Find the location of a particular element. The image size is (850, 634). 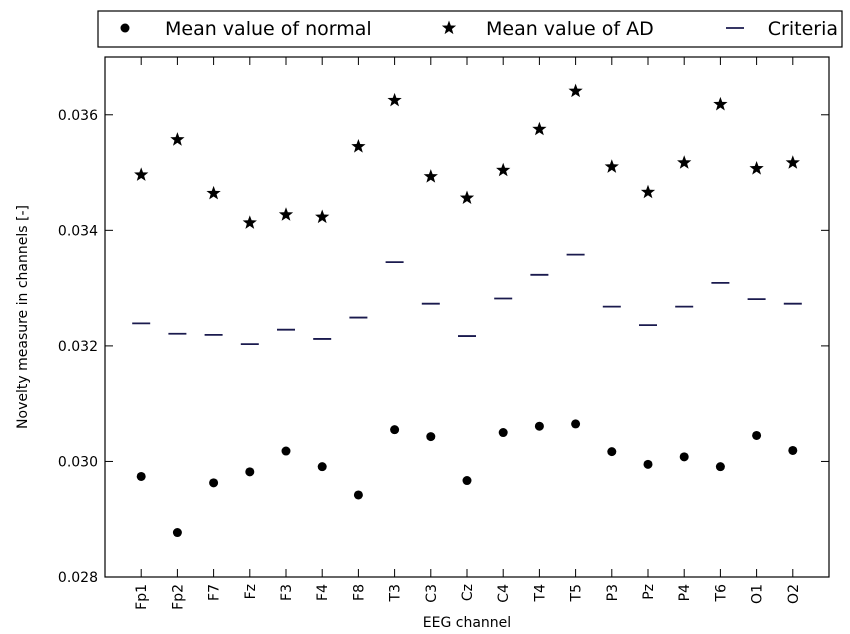

x-tick-label: Fp1 is located at coordinates (142, 597).